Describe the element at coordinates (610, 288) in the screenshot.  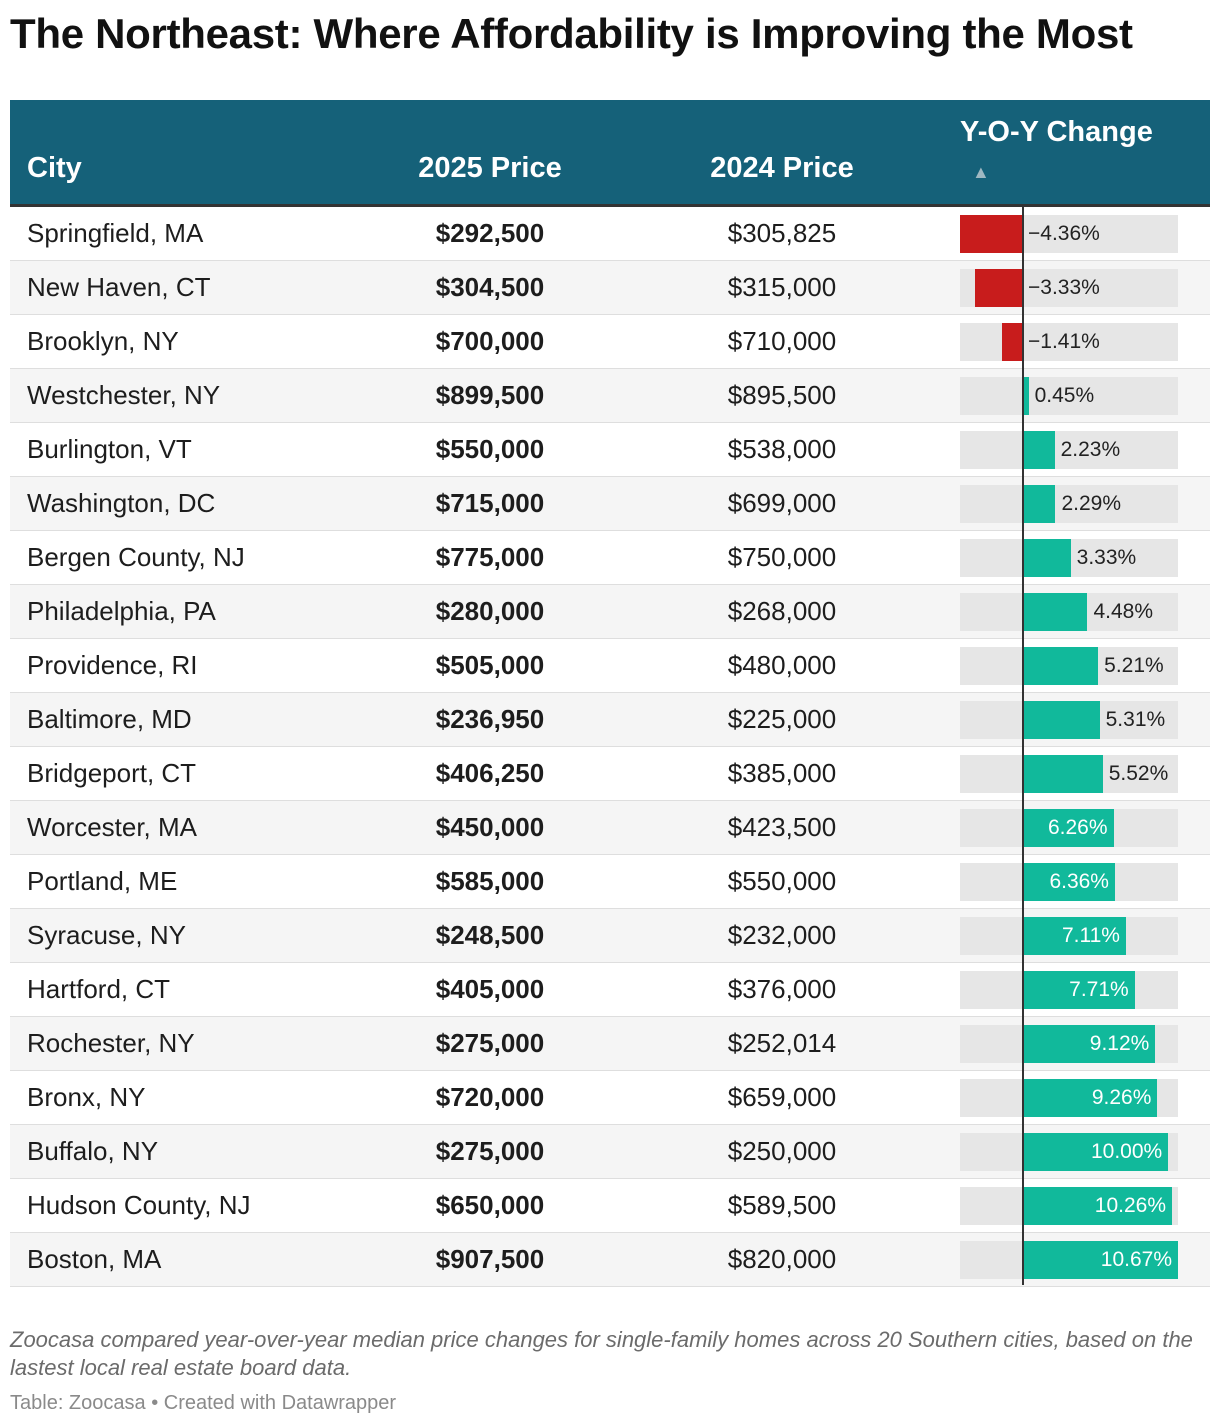
I see `table-row: New Haven, CT $304,500 $315,000 −3.33%` at that location.